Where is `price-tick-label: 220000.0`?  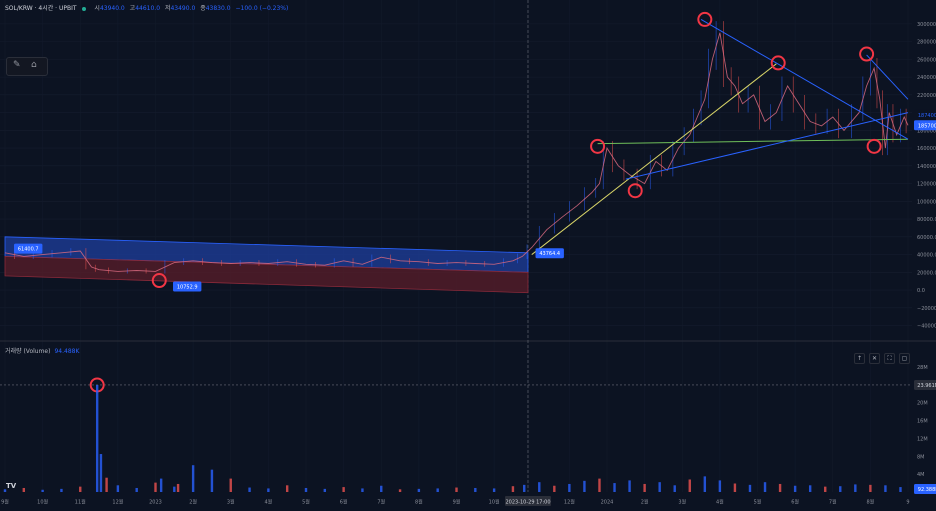 price-tick-label: 220000.0 is located at coordinates (926, 96).